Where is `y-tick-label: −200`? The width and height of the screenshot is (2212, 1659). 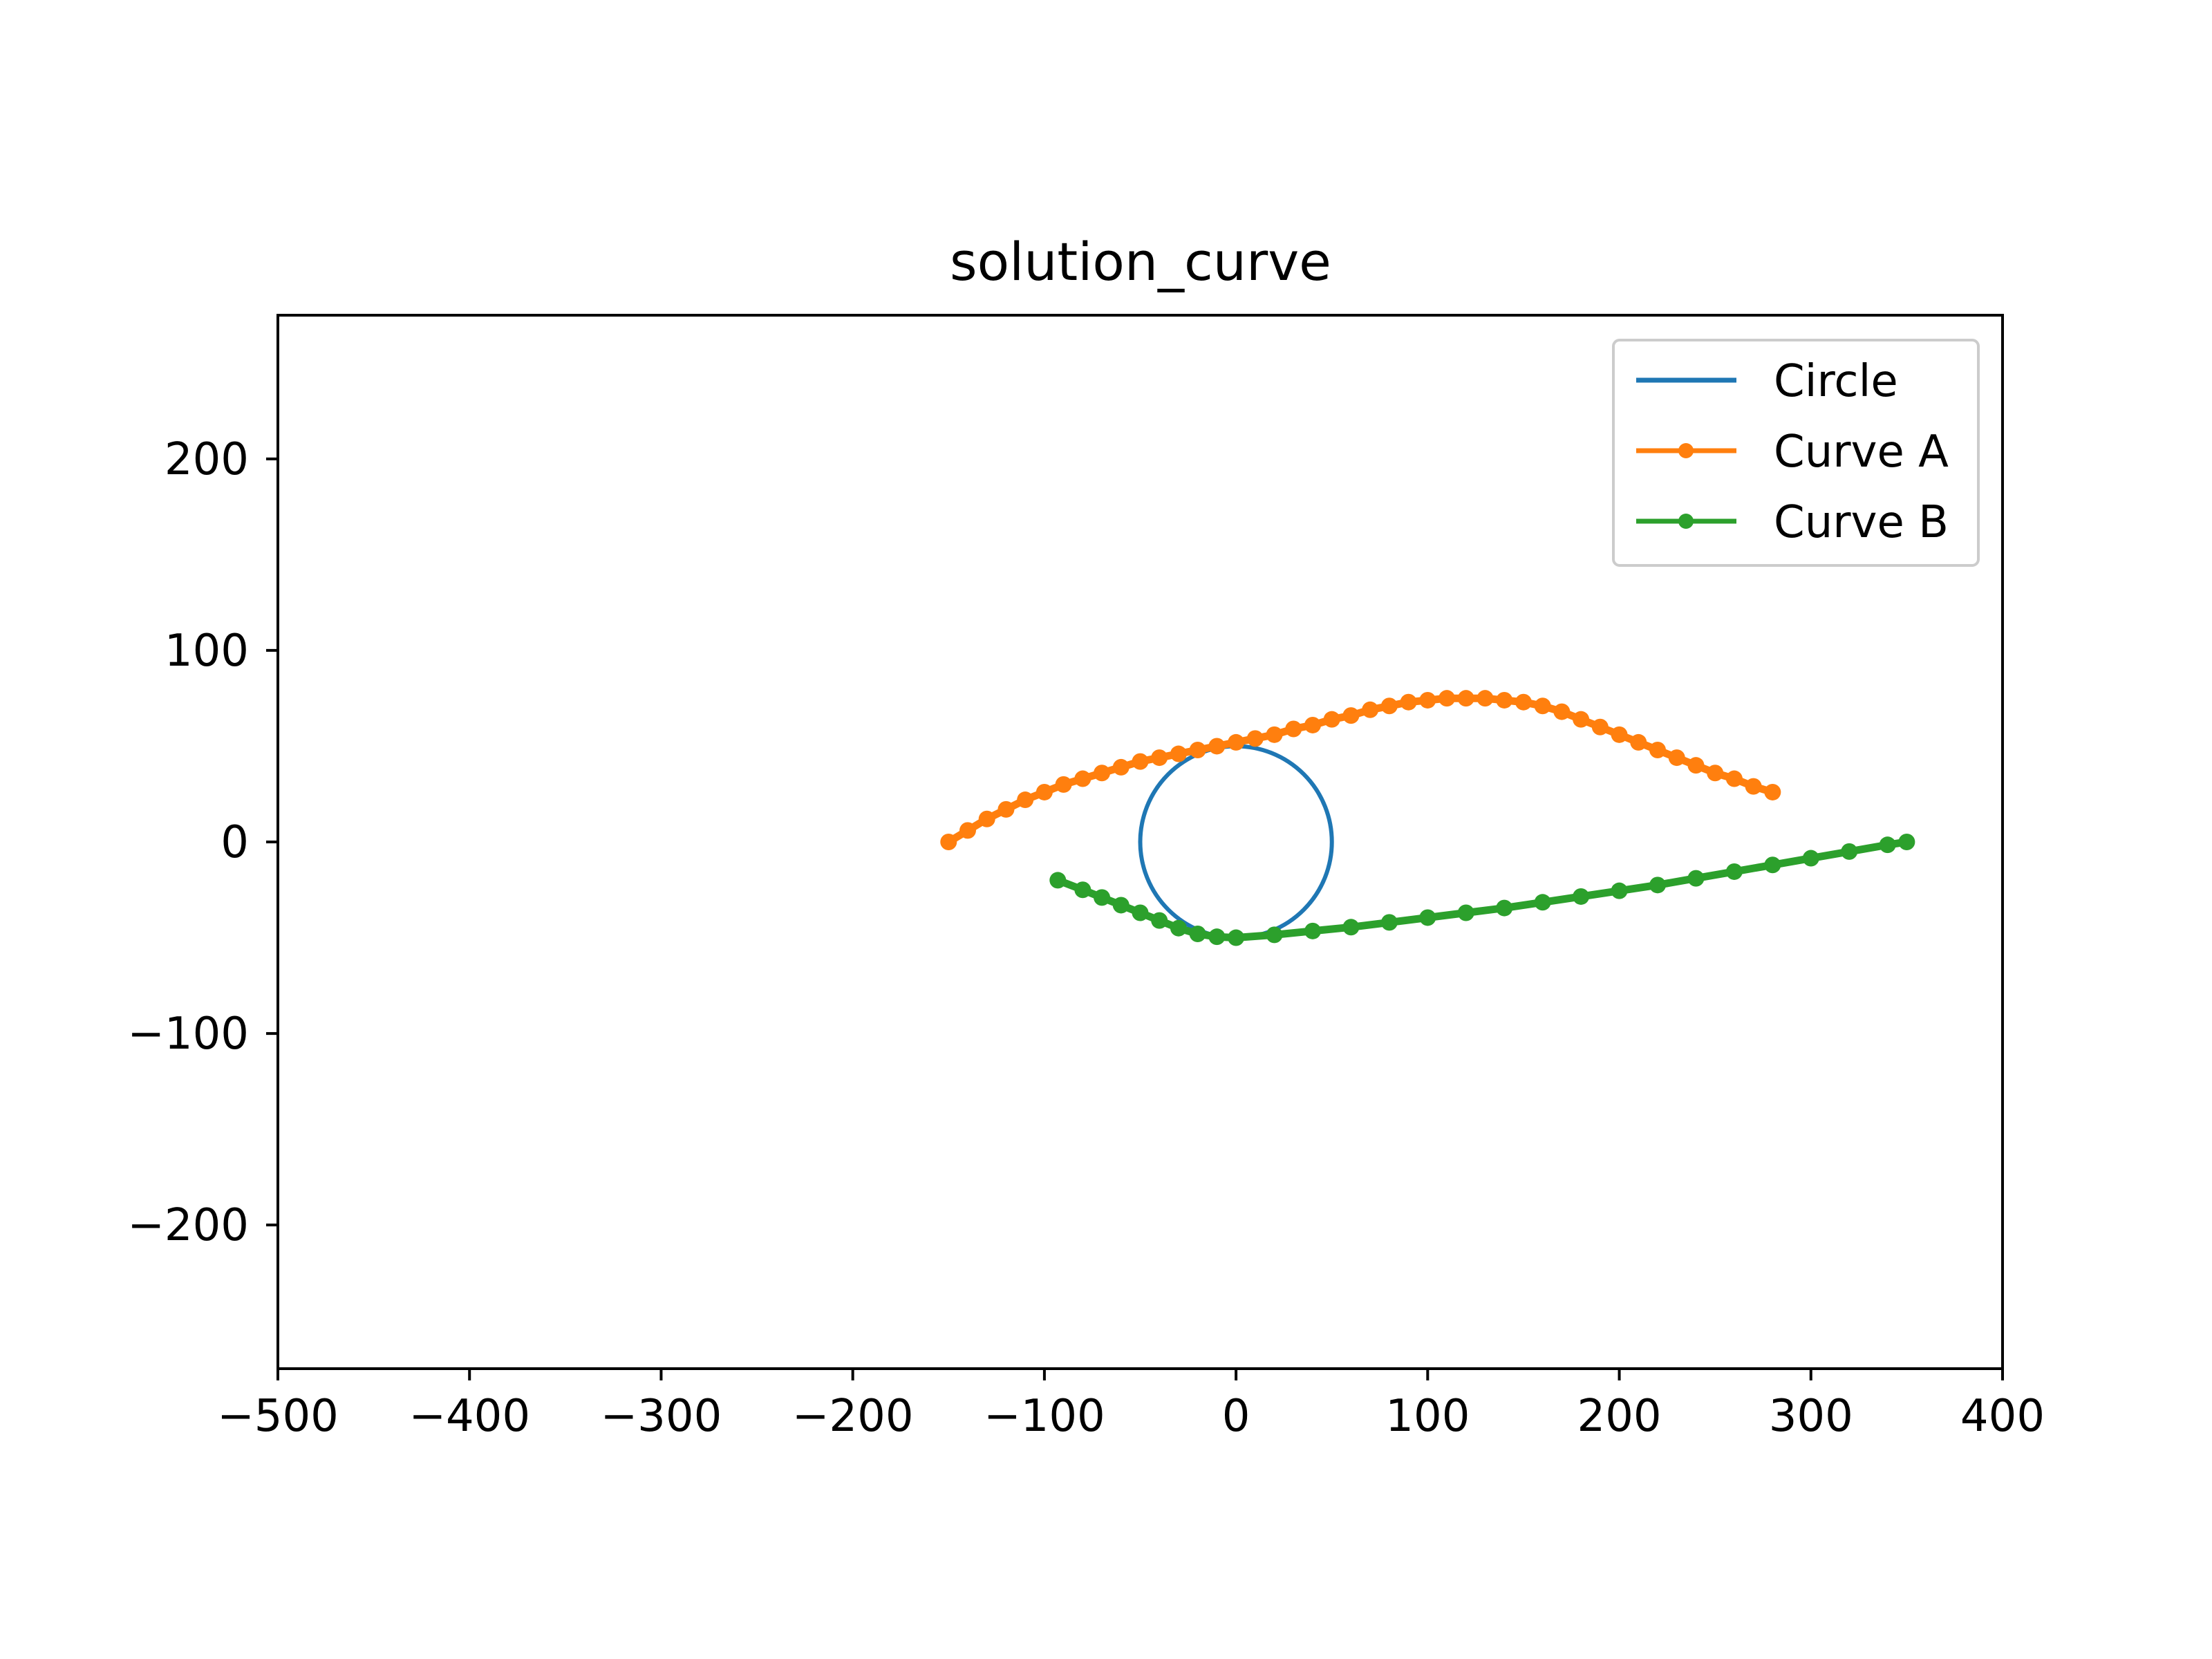
y-tick-label: −200 is located at coordinates (188, 1225).